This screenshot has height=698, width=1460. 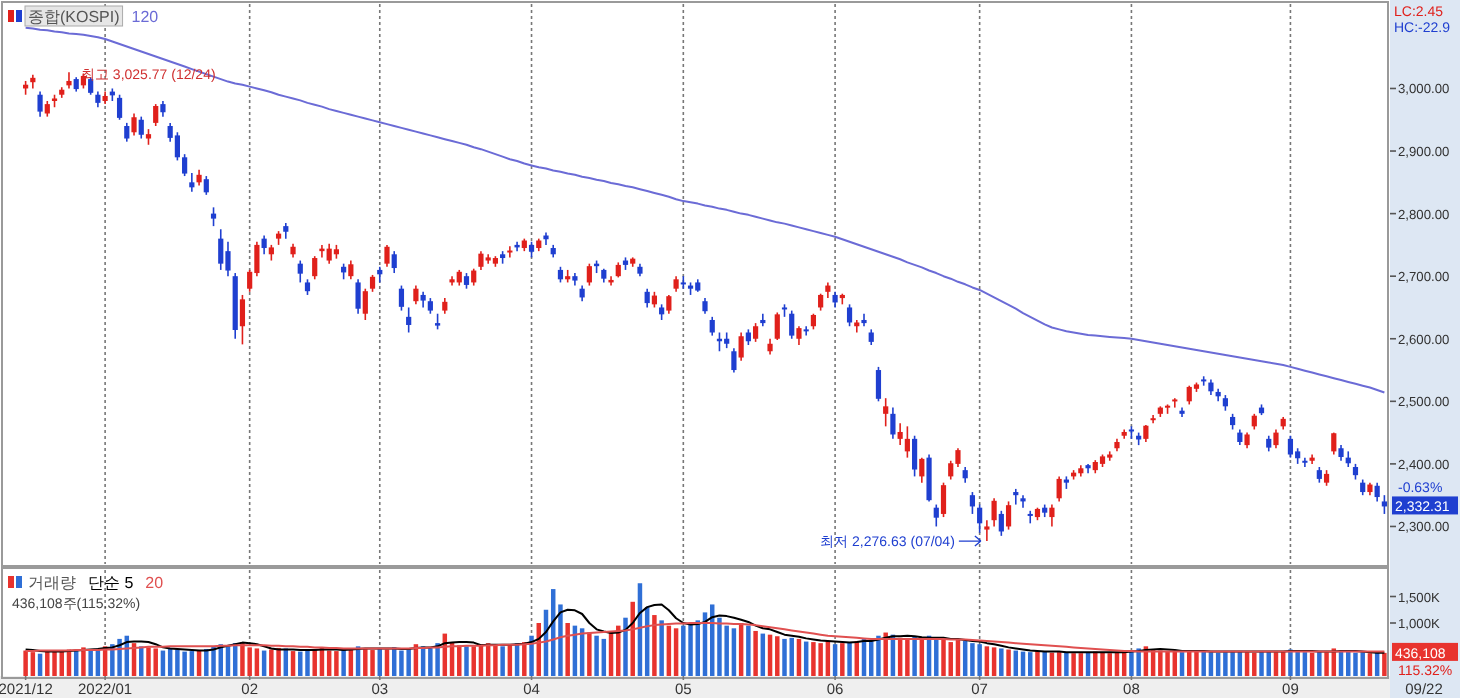 I want to click on text: 단순 5, so click(x=111, y=583).